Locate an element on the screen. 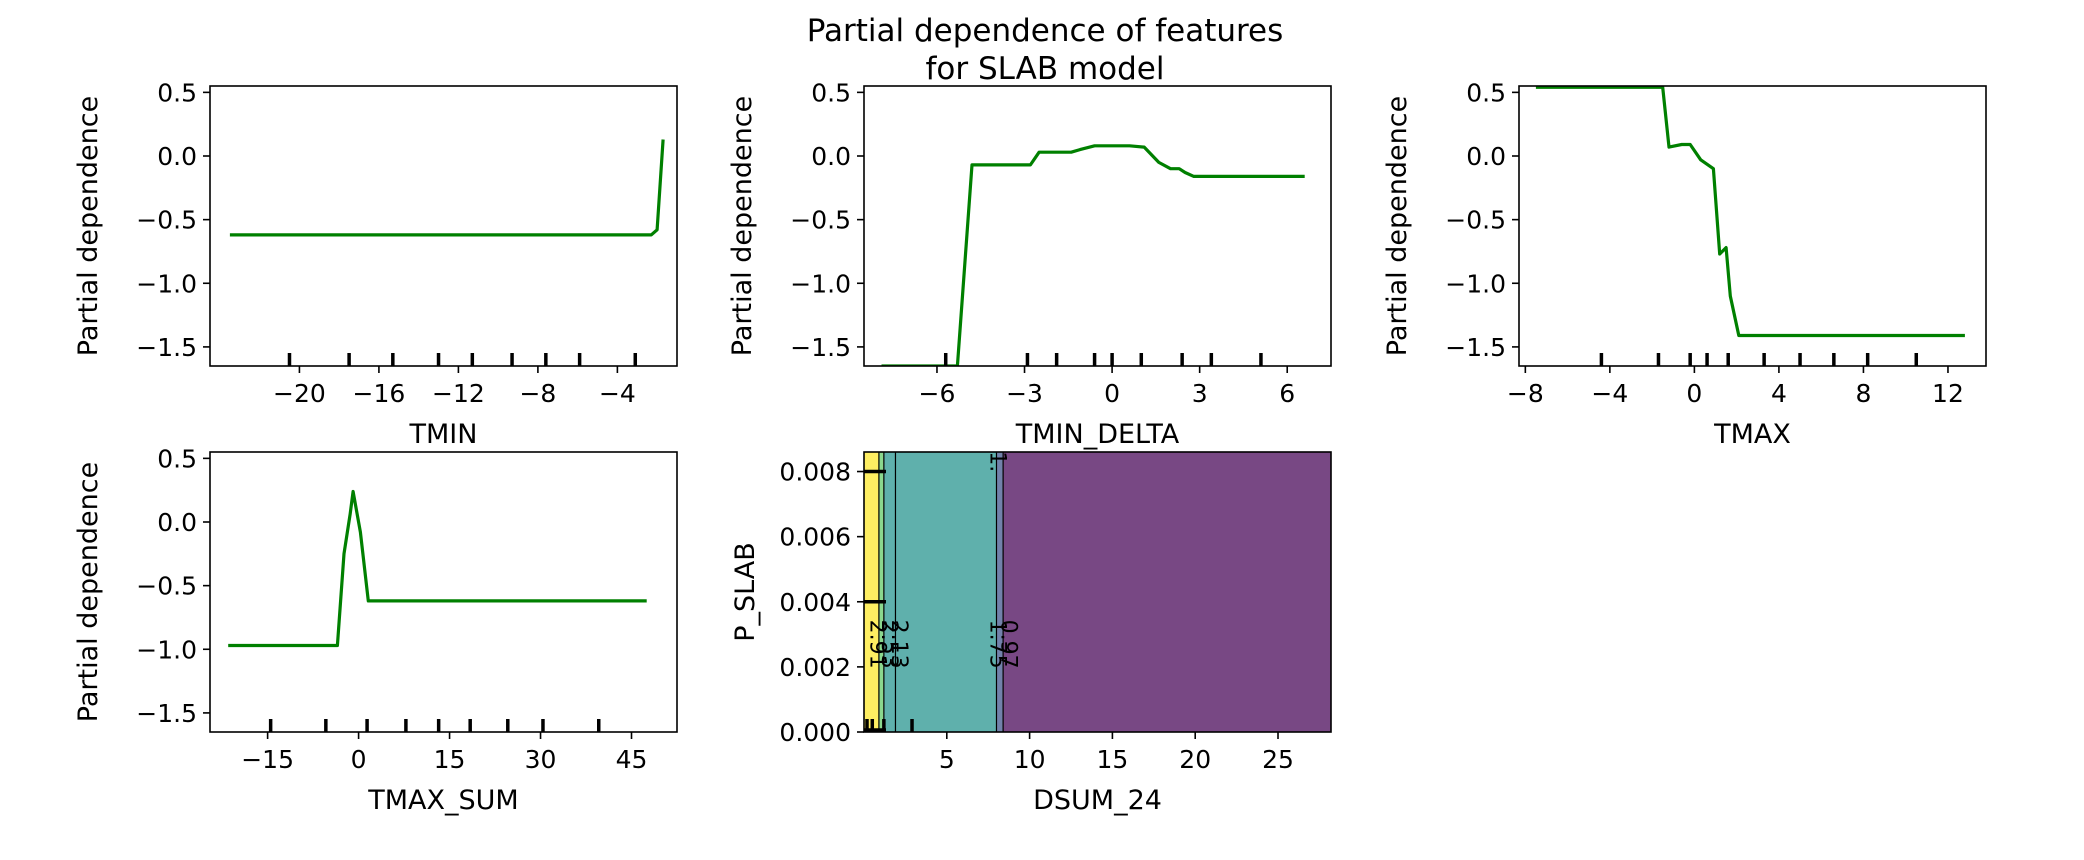 The image size is (2084, 860). x-tick-label-3: 4 is located at coordinates (1779, 393).